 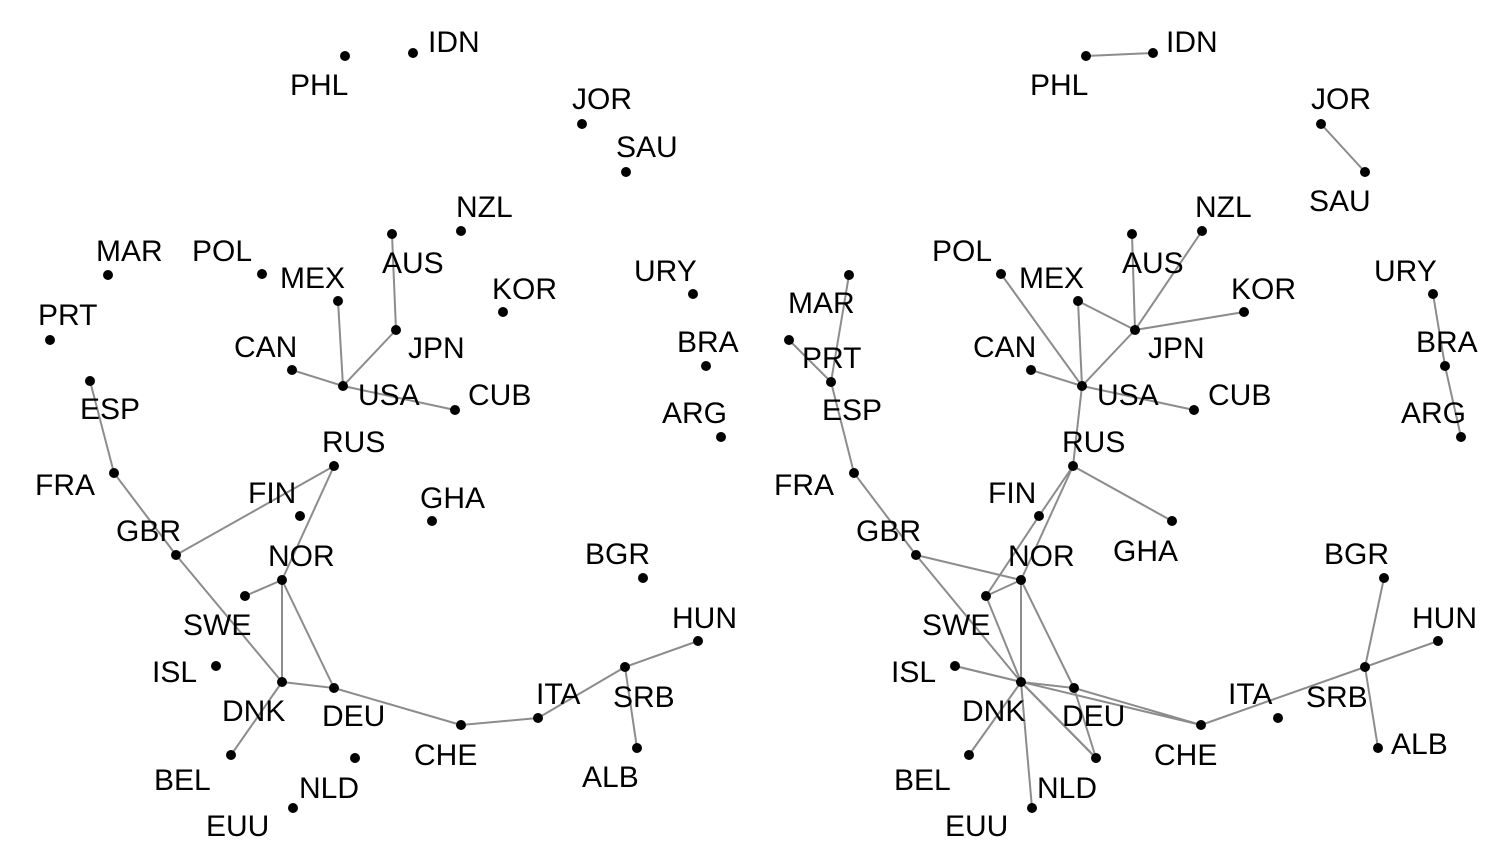 What do you see at coordinates (804, 485) in the screenshot?
I see `node-label-fra: FRA` at bounding box center [804, 485].